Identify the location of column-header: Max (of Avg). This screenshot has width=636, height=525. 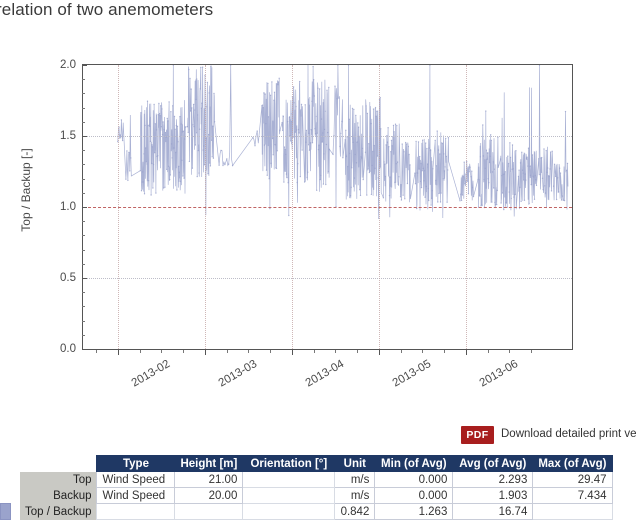
(572, 463).